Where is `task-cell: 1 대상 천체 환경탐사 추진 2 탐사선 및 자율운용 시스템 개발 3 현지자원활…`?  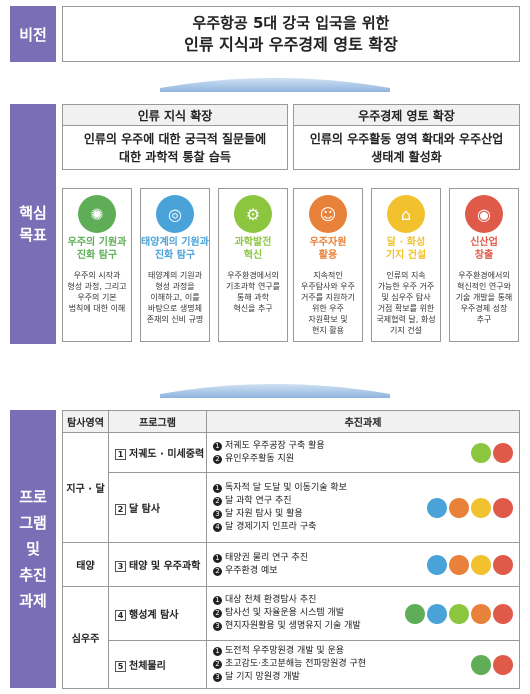
task-cell: 1 대상 천체 환경탐사 추진 2 탐사선 및 자율운용 시스템 개발 3 현지자원활… is located at coordinates (363, 613).